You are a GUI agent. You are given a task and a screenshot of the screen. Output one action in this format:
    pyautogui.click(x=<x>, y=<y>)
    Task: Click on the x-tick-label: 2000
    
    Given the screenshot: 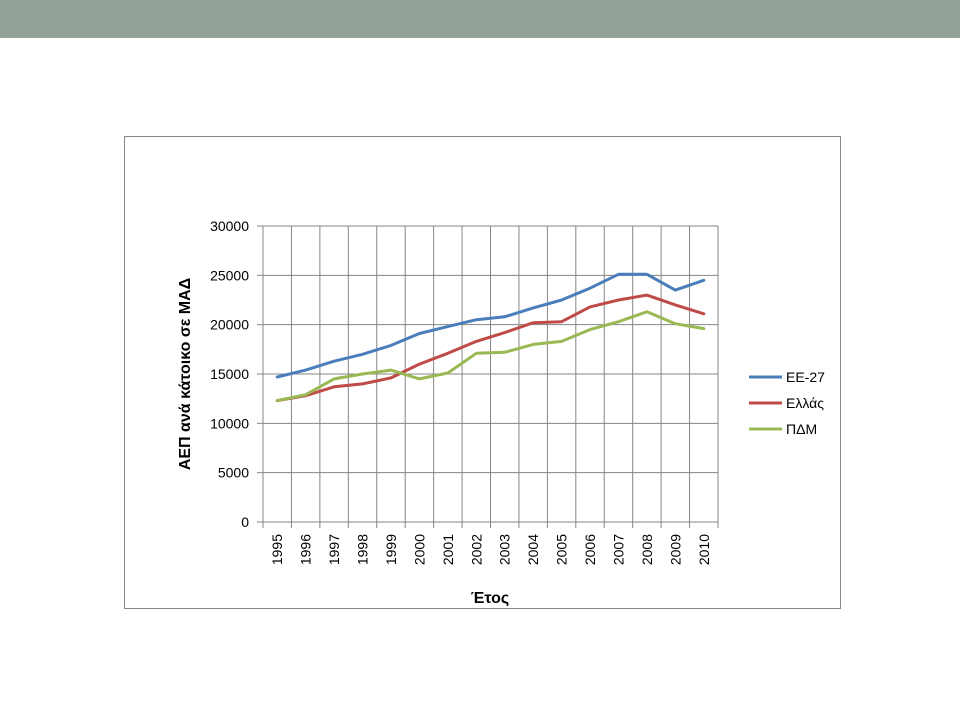 What is the action you would take?
    pyautogui.click(x=419, y=549)
    